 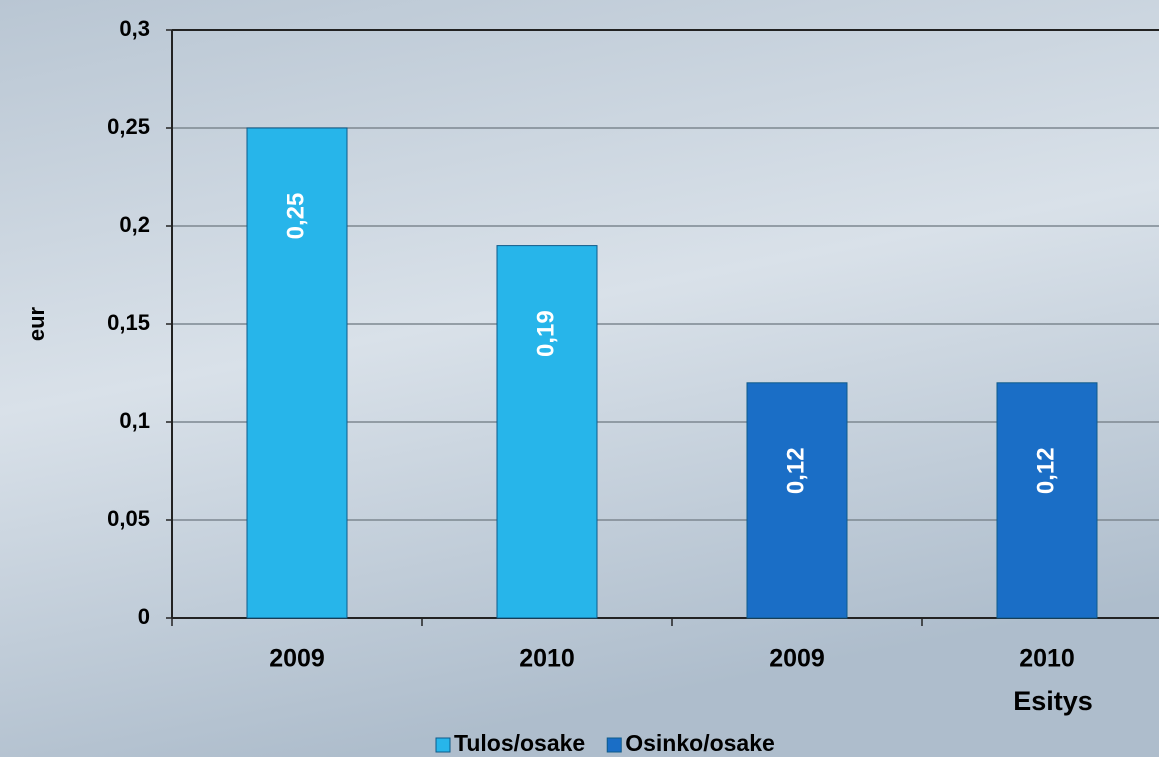 What do you see at coordinates (295, 216) in the screenshot?
I see `data-label: 0,25` at bounding box center [295, 216].